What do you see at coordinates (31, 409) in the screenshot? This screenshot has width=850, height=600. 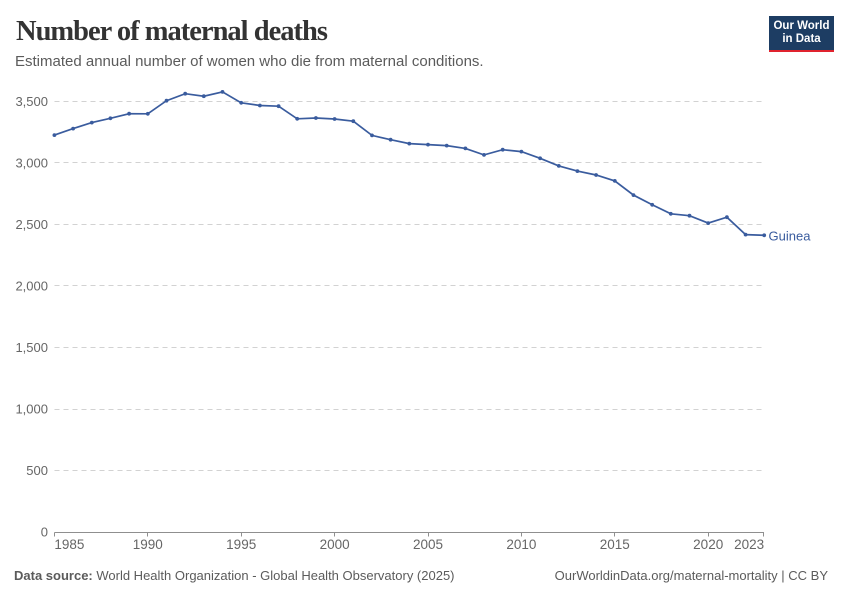 I see `svg-text: 1,000` at bounding box center [31, 409].